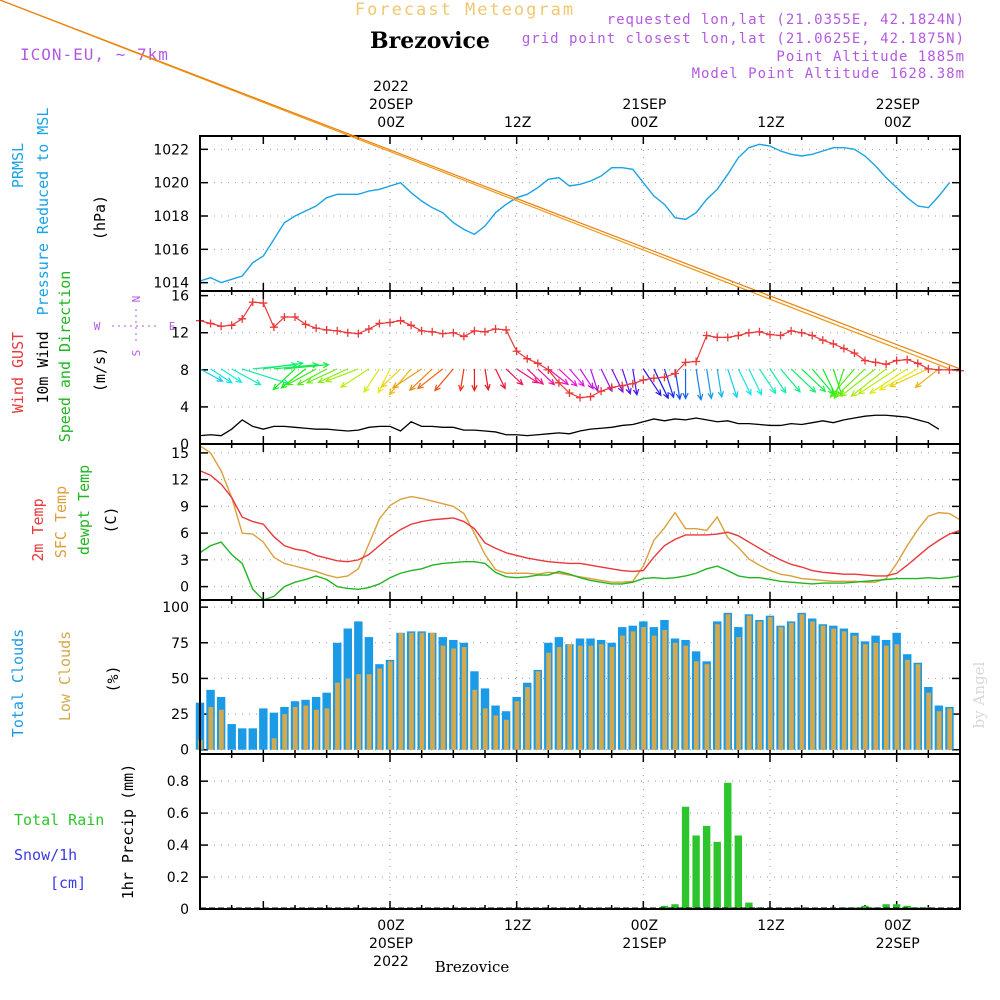 The width and height of the screenshot is (1000, 1000). What do you see at coordinates (391, 944) in the screenshot?
I see `time-label-bottom: 20SEP` at bounding box center [391, 944].